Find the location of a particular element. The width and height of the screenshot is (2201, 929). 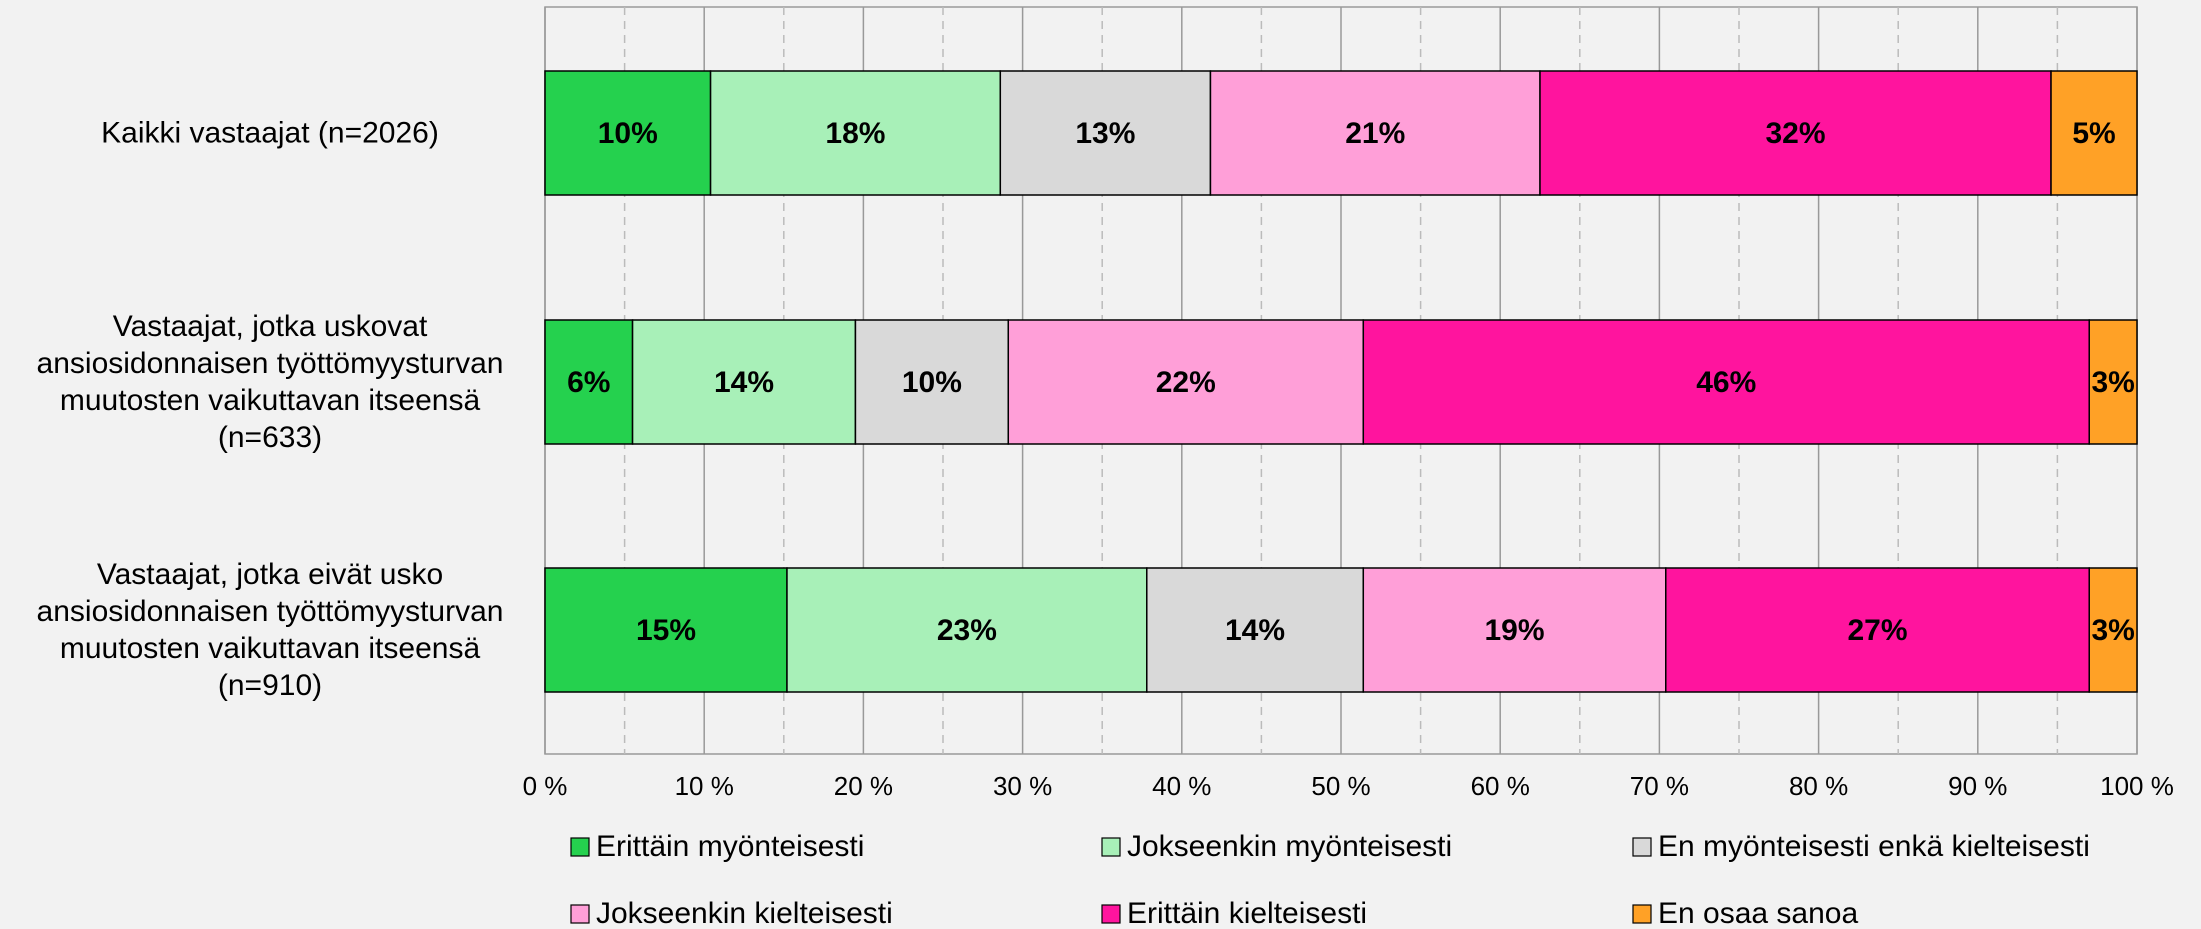

data-label: 23% is located at coordinates (967, 630).